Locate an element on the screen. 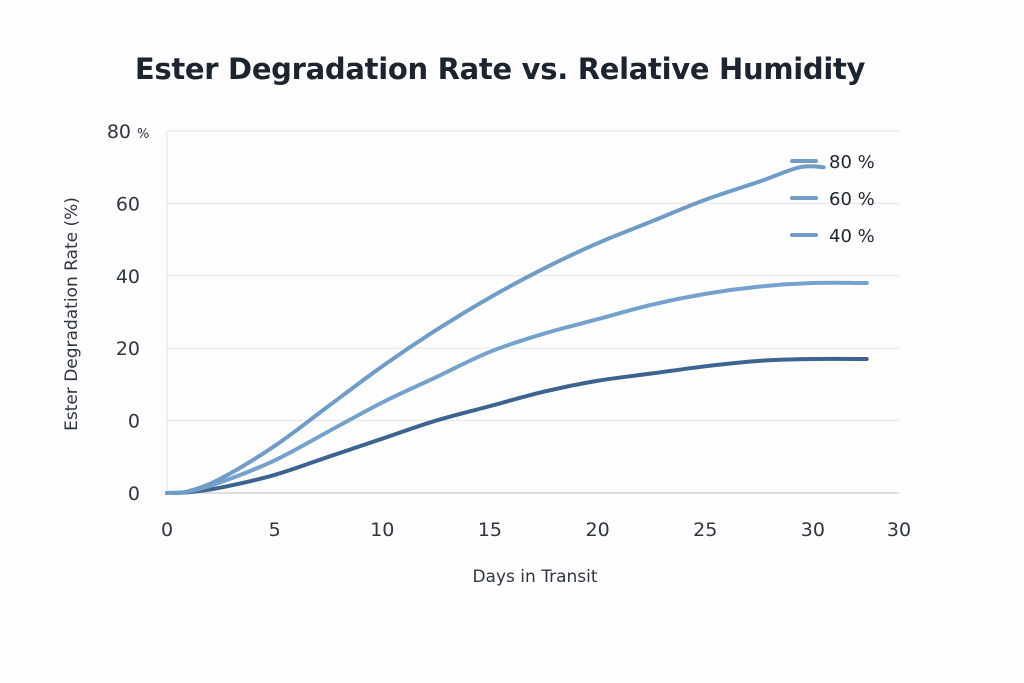 The image size is (1024, 683). x-tick-label: 25 is located at coordinates (705, 530).